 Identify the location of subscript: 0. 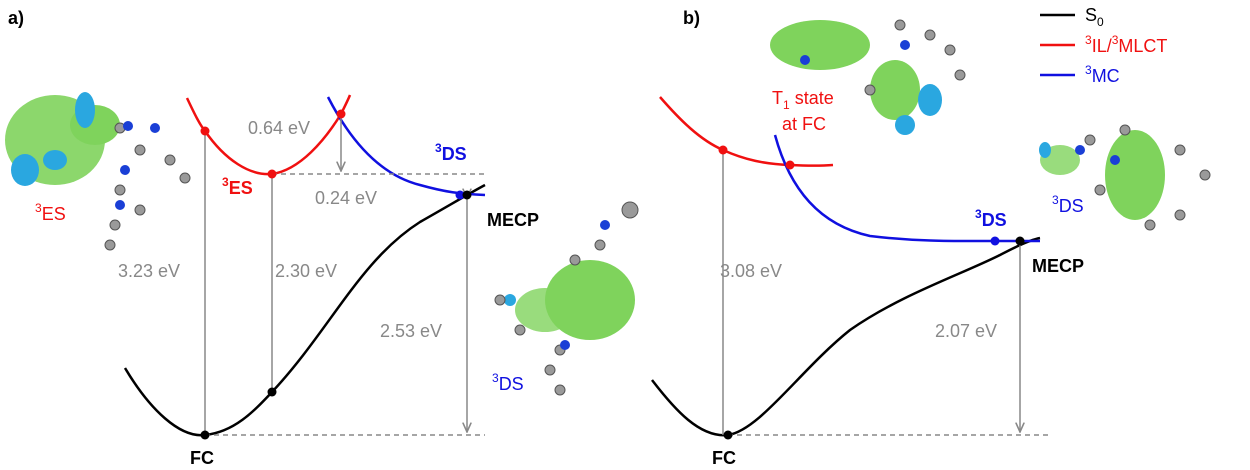
(1100, 22).